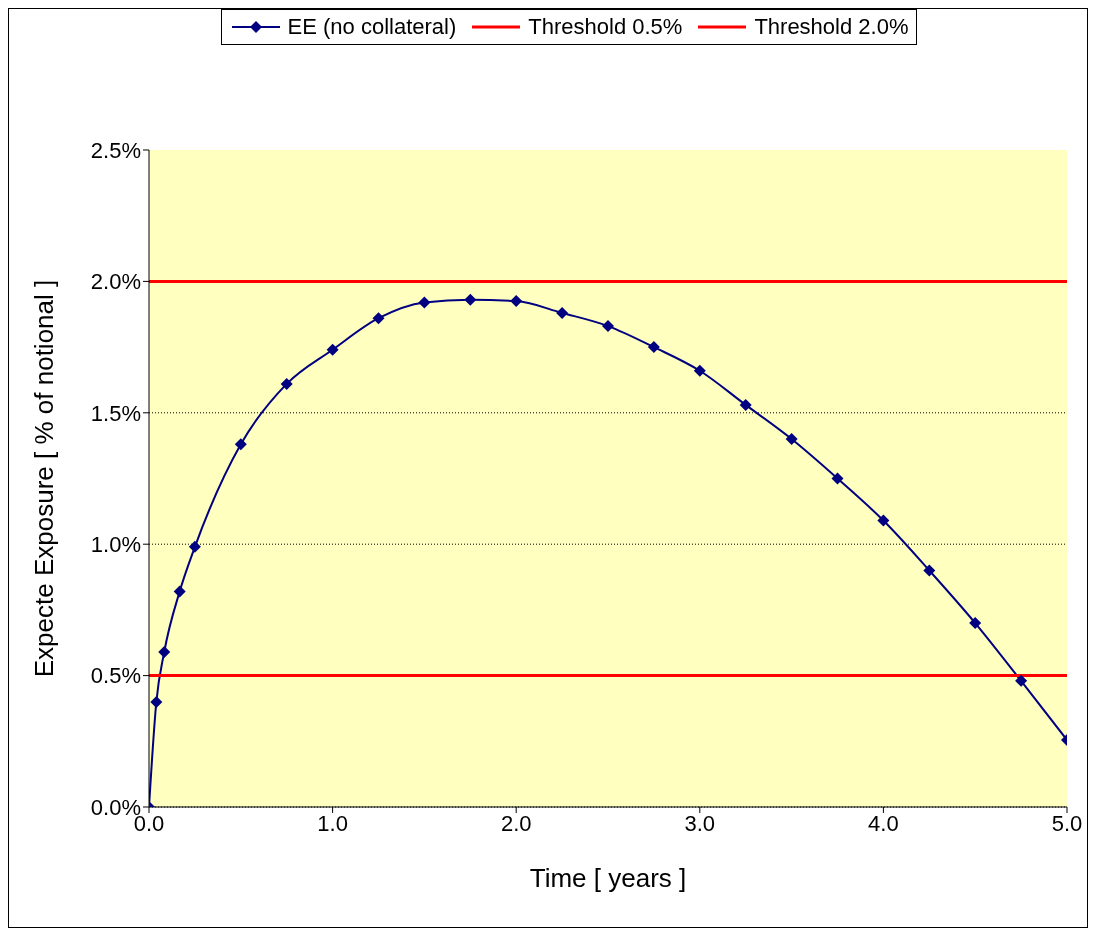  I want to click on x-tick-label: 1.0, so click(332, 823).